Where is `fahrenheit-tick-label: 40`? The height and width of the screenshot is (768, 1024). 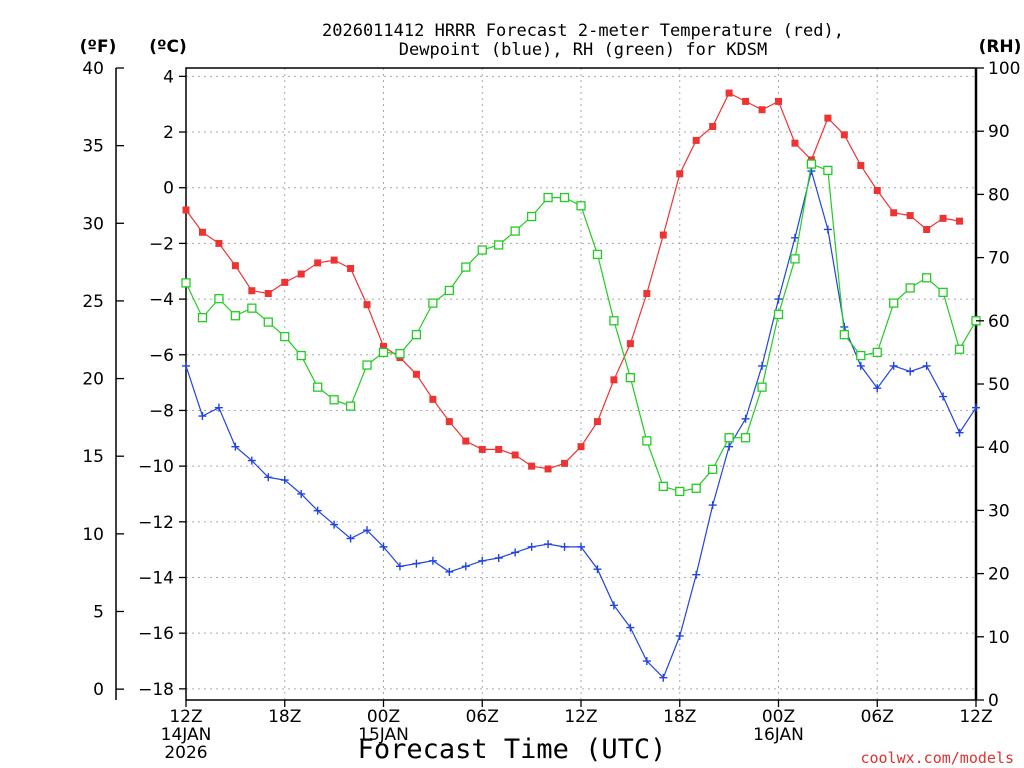
fahrenheit-tick-label: 40 is located at coordinates (93, 69).